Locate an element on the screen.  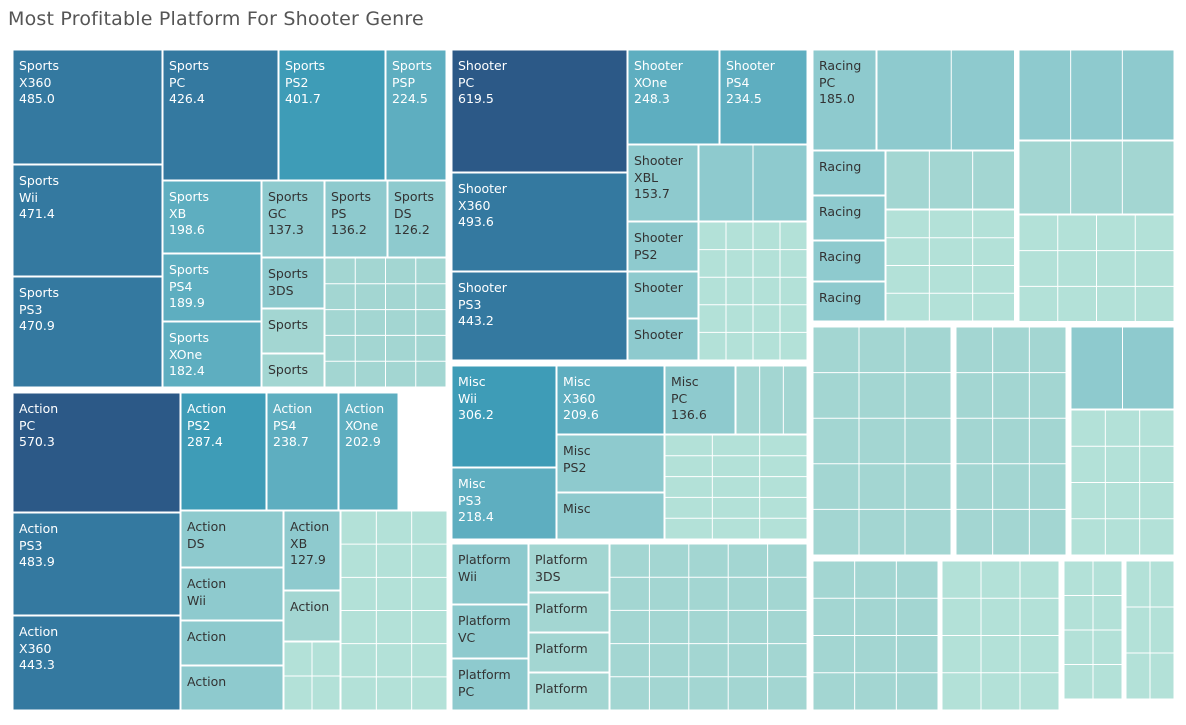
cell-value-label: 182.4 is located at coordinates (187, 370).